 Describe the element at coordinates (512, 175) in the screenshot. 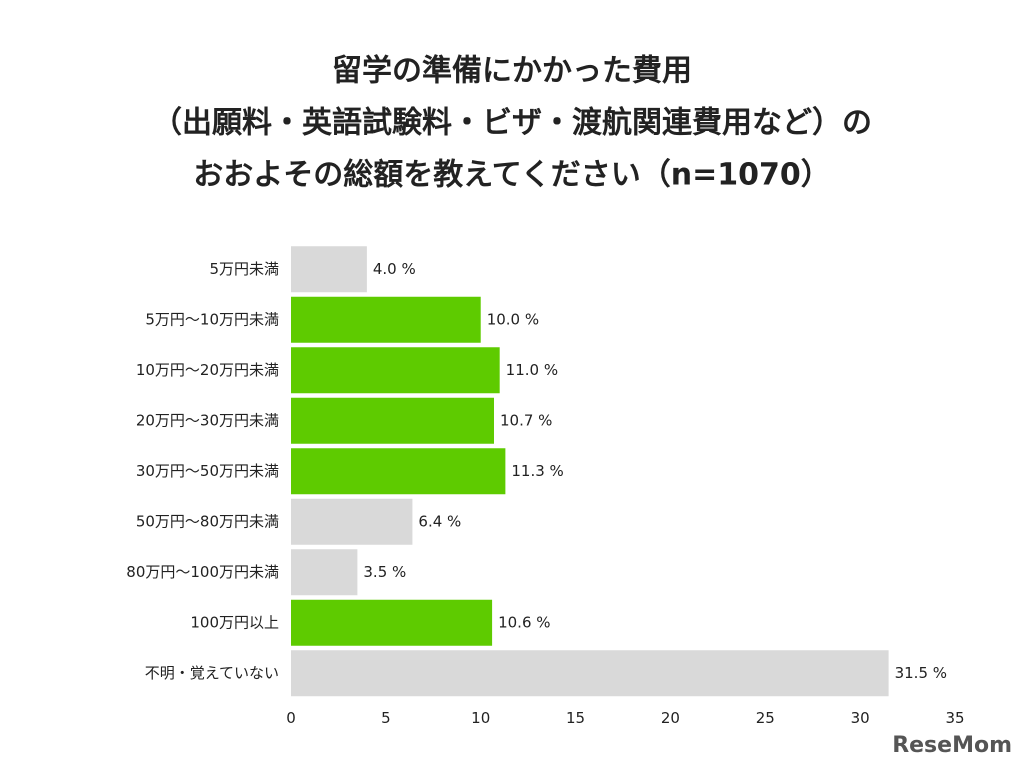

I see `chart-title: おおよその総額を教えてください（n=1070）` at that location.